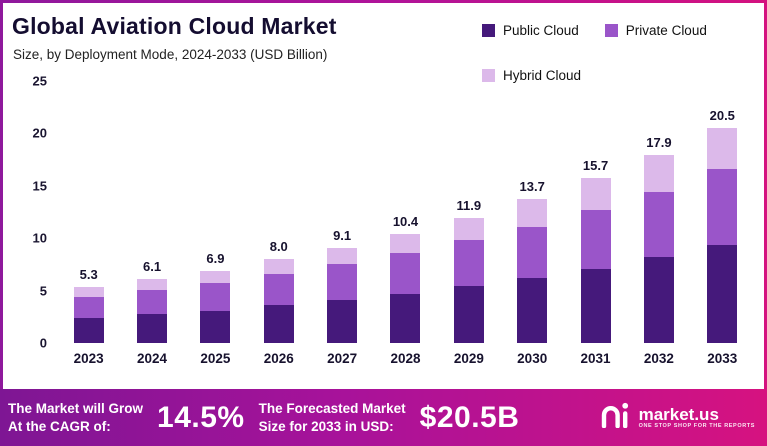  What do you see at coordinates (88, 275) in the screenshot?
I see `bar-total-label: 5.3` at bounding box center [88, 275].